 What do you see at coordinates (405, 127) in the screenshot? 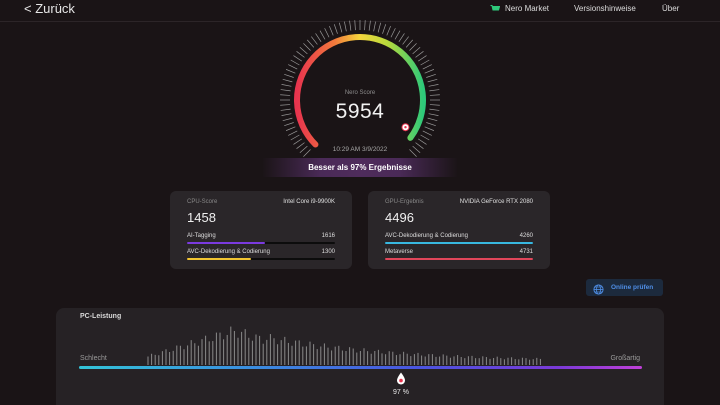
I see `gauge-needle-center` at bounding box center [405, 127].